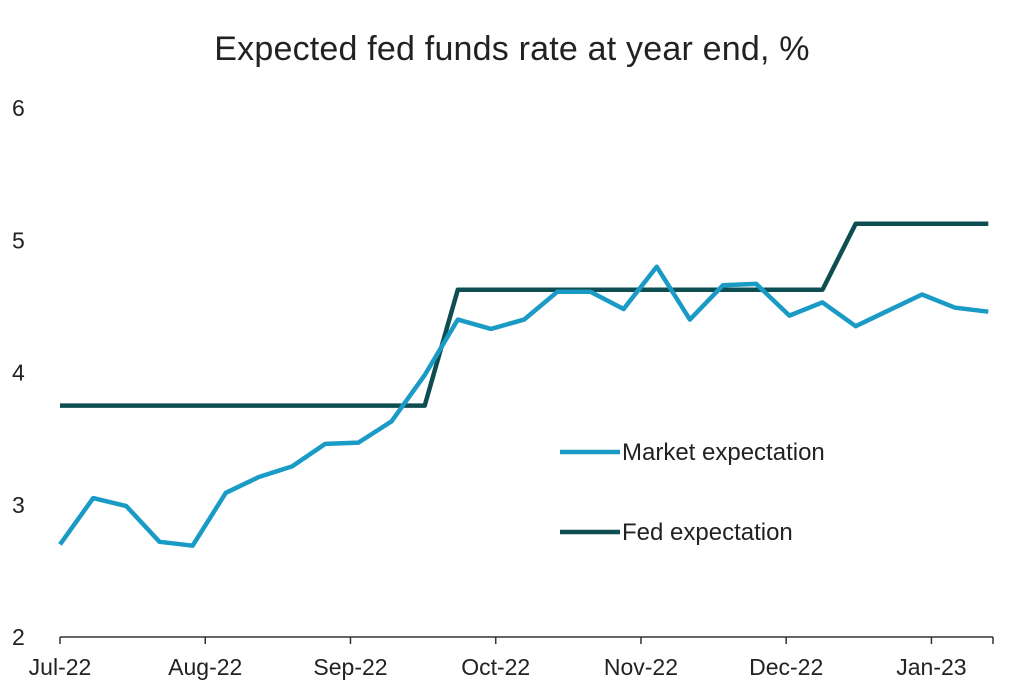 Image resolution: width=1024 pixels, height=692 pixels. Describe the element at coordinates (18, 637) in the screenshot. I see `y-tick-label: 2` at that location.